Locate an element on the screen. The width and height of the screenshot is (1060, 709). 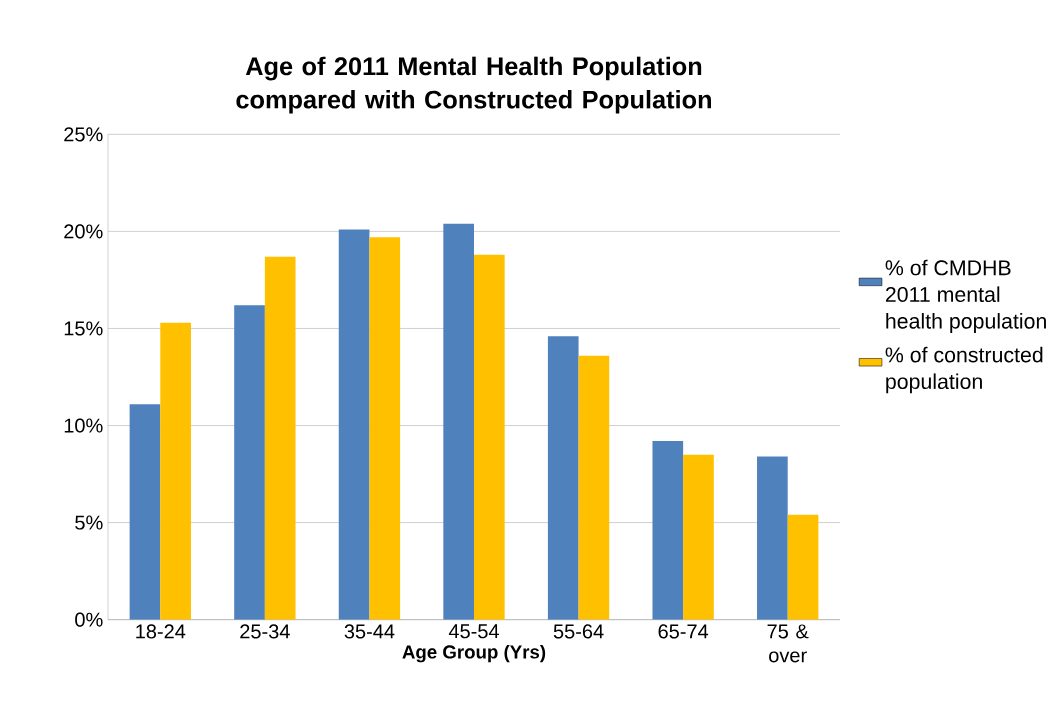
x-tick-label: 55-64 is located at coordinates (578, 631).